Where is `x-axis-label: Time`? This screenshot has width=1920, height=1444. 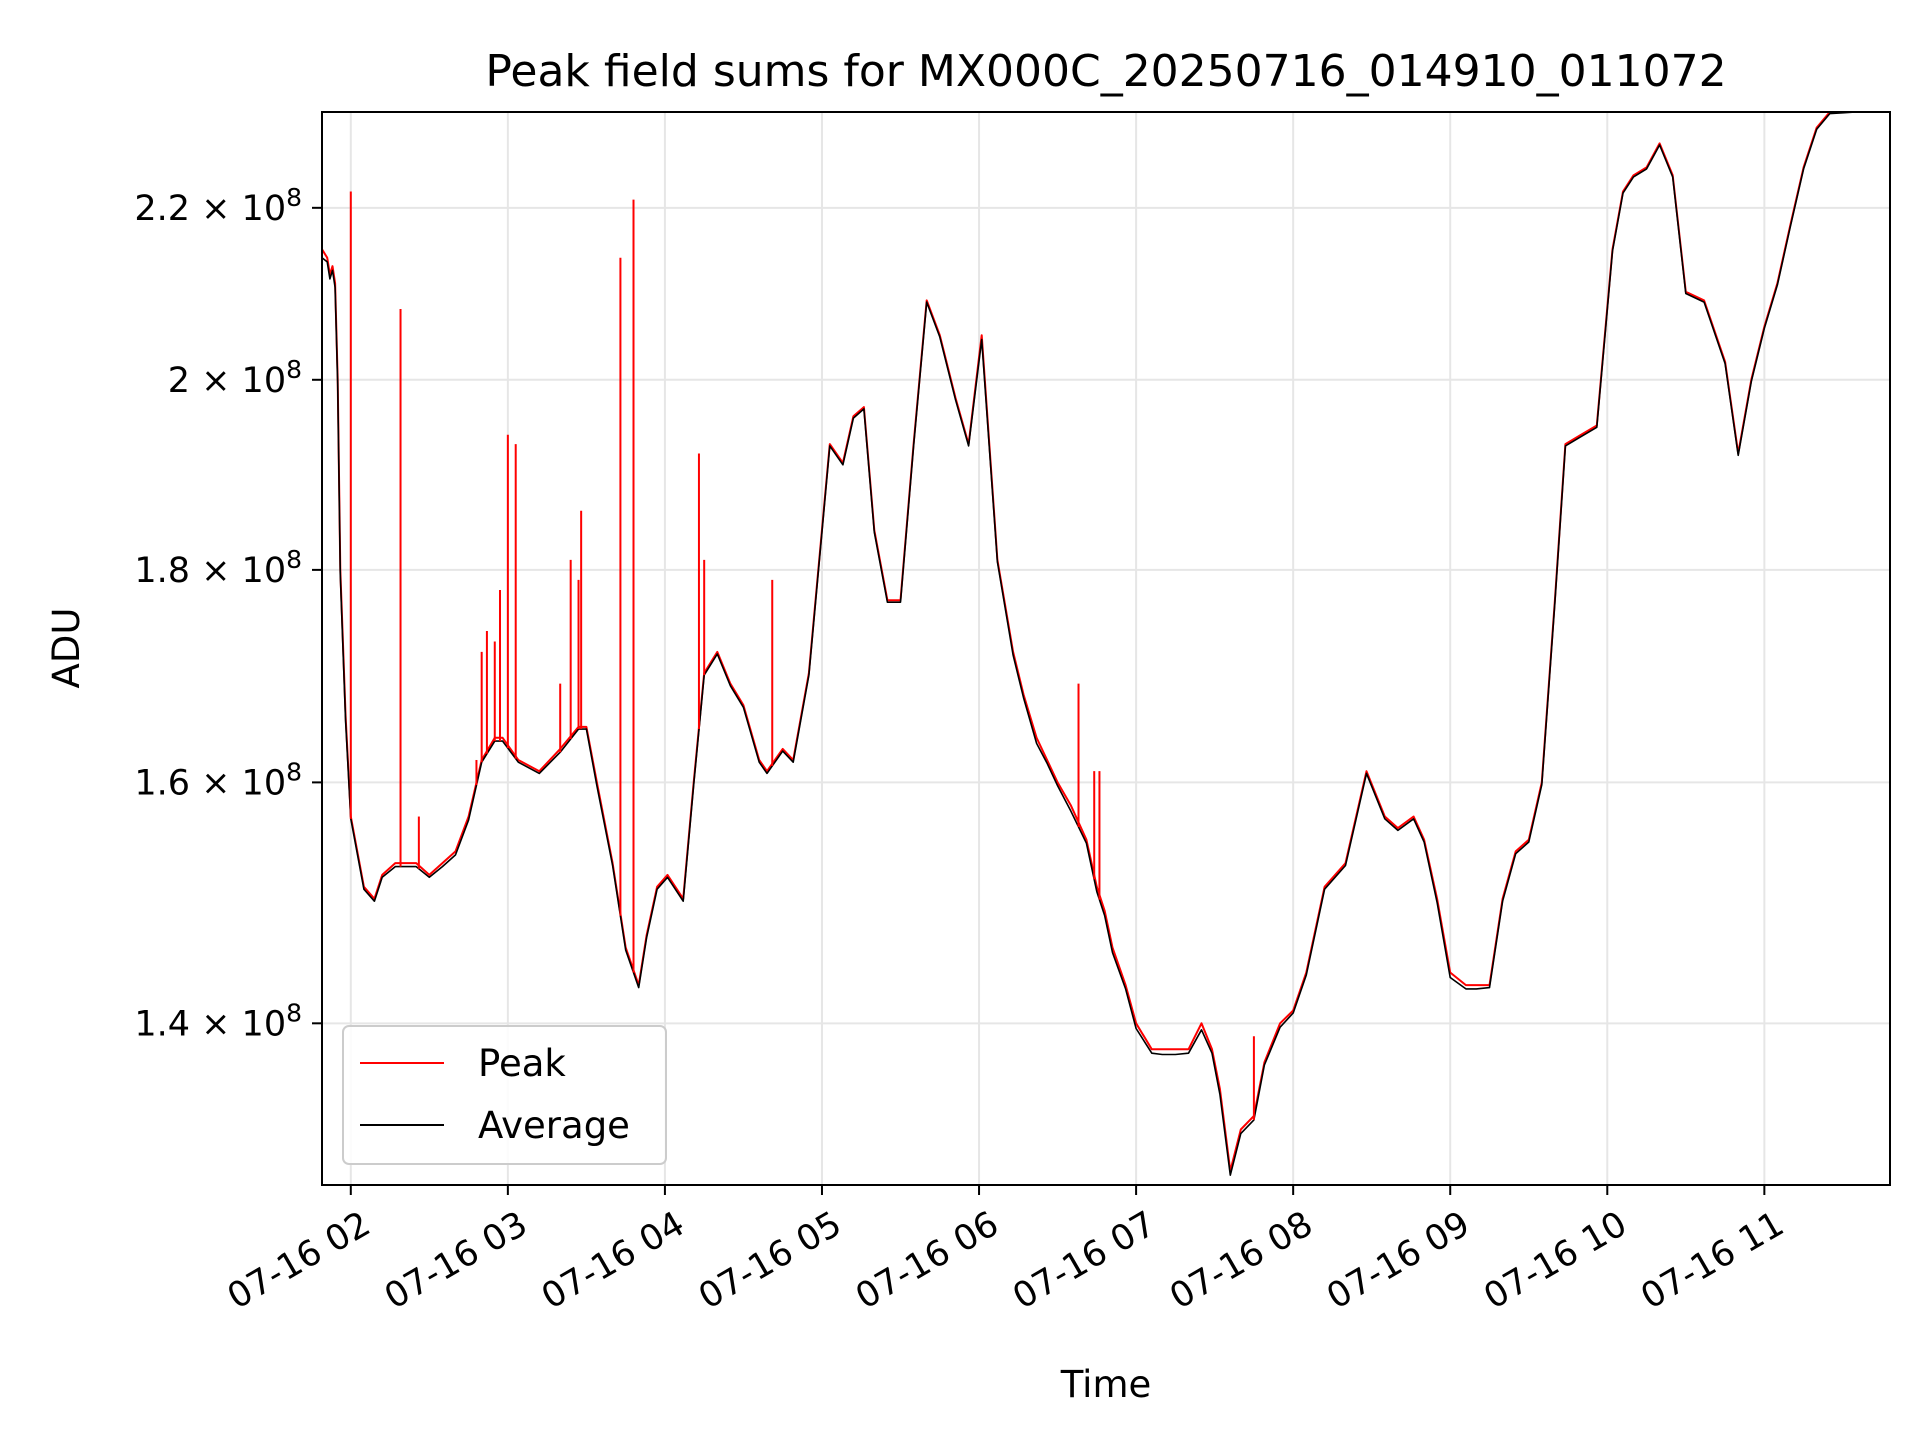
x-axis-label: Time is located at coordinates (1106, 1384).